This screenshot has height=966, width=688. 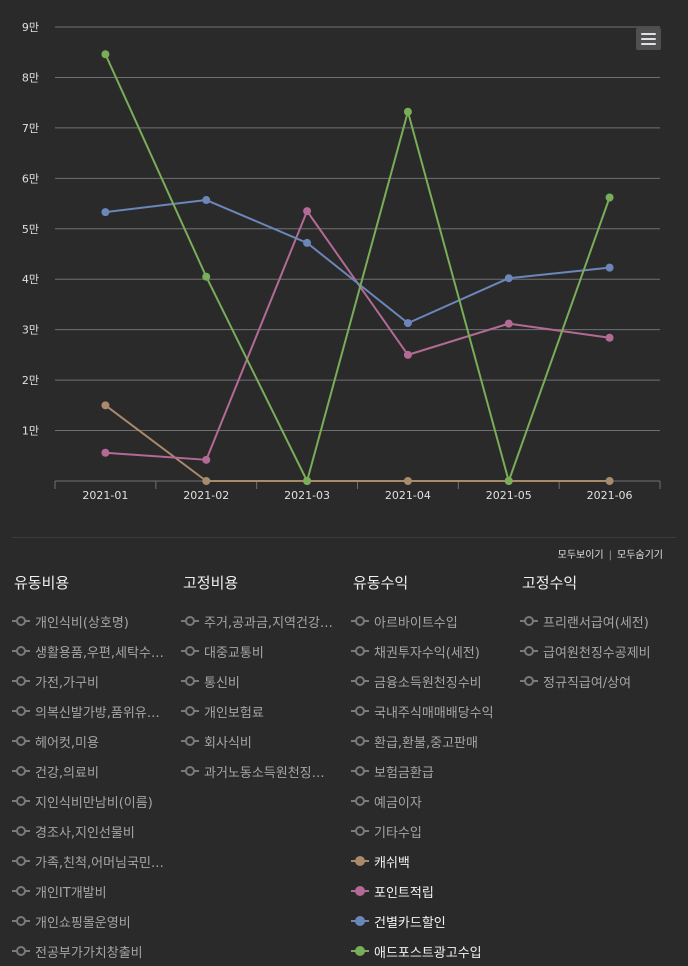 I want to click on legend-item-label: 통신비, so click(x=222, y=683).